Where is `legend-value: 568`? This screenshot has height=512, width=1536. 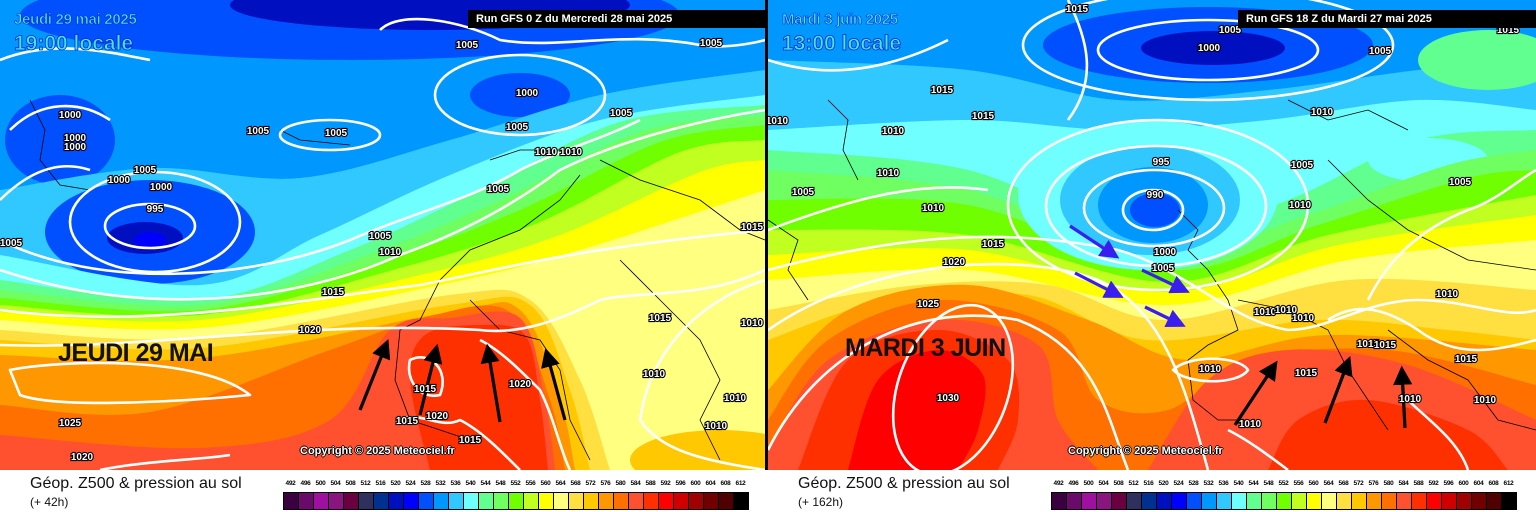
legend-value: 568 is located at coordinates (1343, 483).